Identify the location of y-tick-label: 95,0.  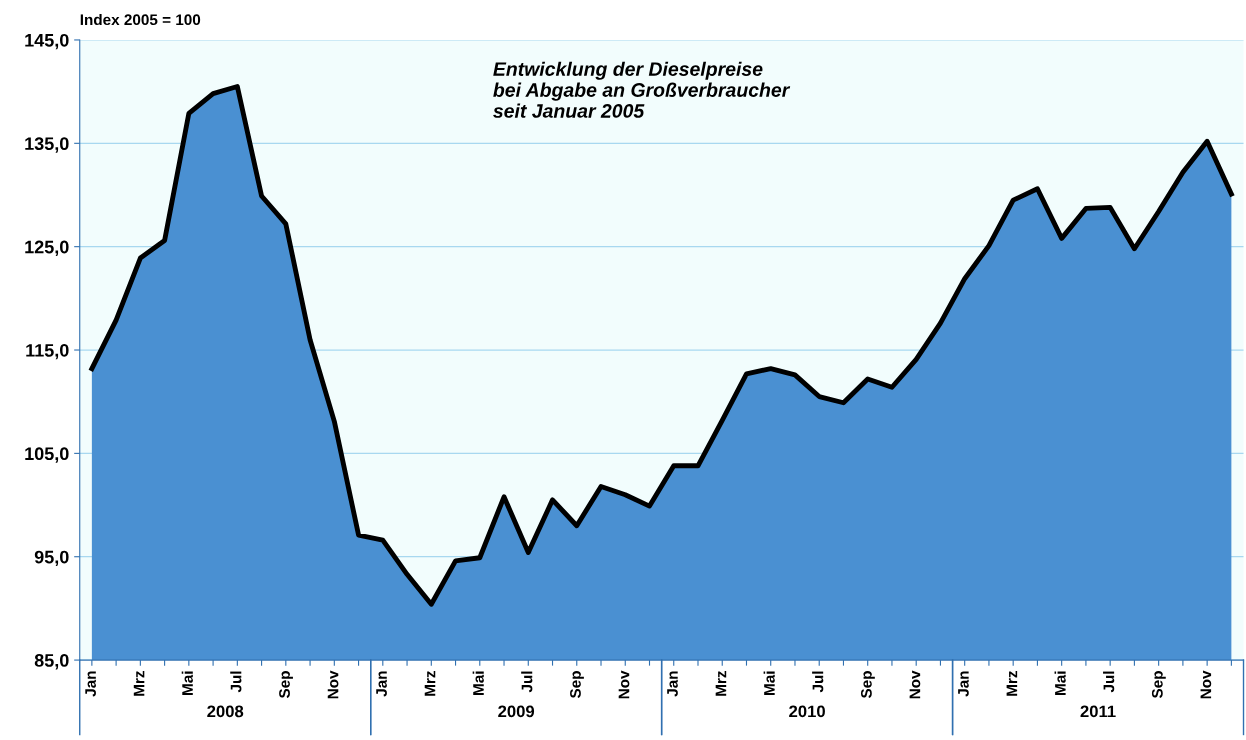
(51, 558).